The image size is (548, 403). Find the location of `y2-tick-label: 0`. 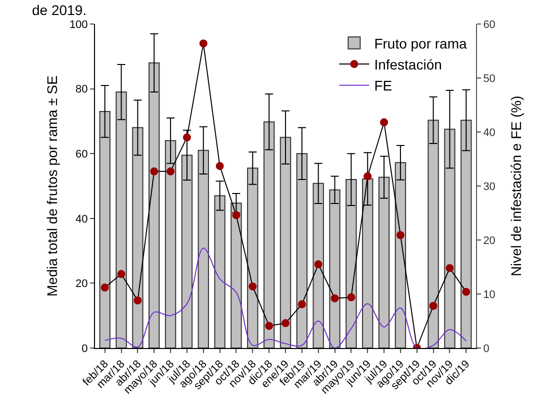

y2-tick-label: 0 is located at coordinates (486, 348).